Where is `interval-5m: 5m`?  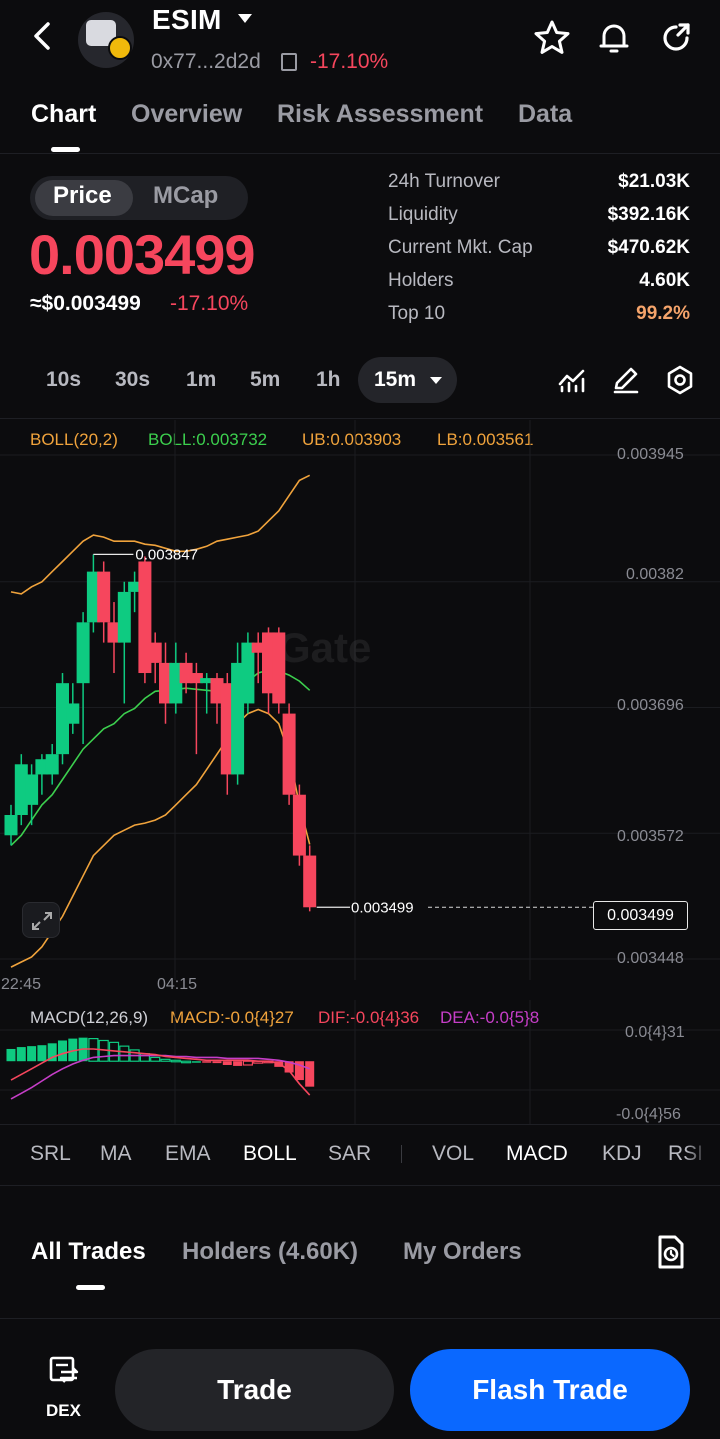
interval-5m: 5m is located at coordinates (265, 379).